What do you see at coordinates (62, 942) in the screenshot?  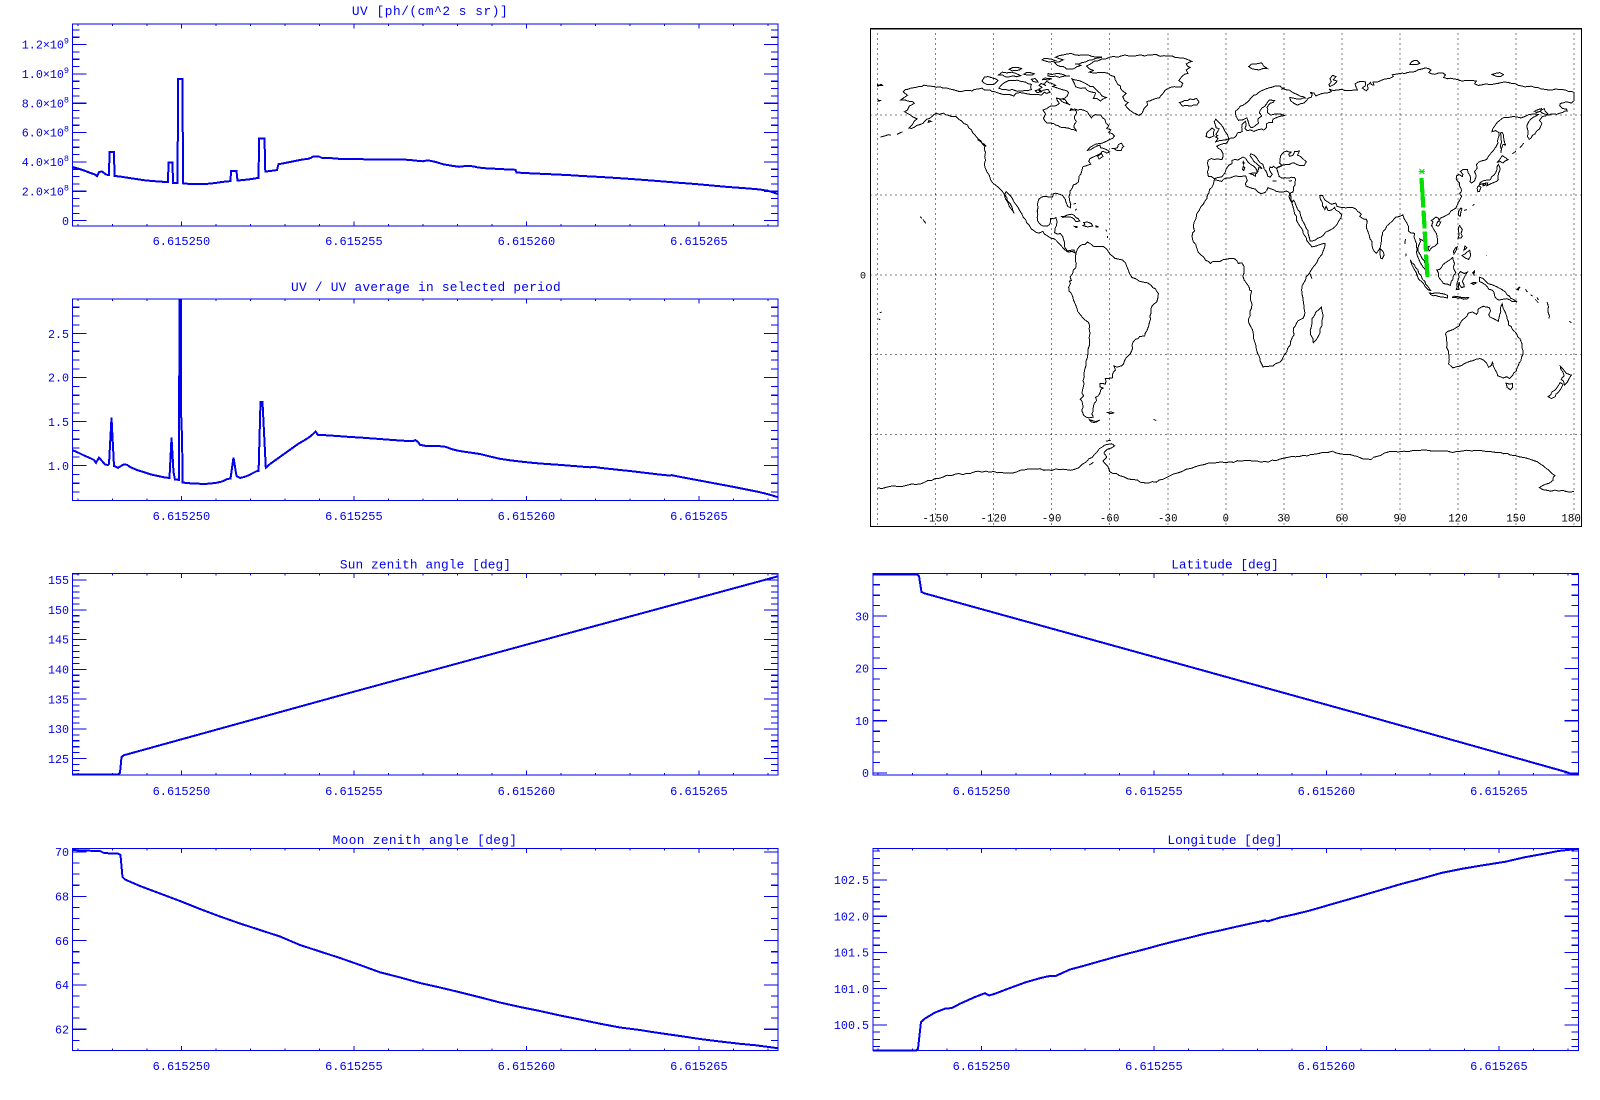 I see `svg-text: 66` at bounding box center [62, 942].